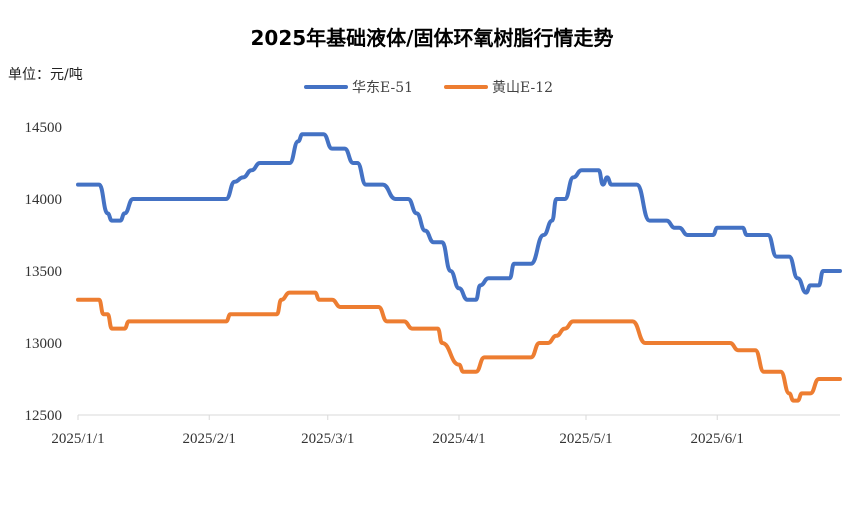  I want to click on y-axis: 14500 14000 13500 13000 12500, so click(44, 272).